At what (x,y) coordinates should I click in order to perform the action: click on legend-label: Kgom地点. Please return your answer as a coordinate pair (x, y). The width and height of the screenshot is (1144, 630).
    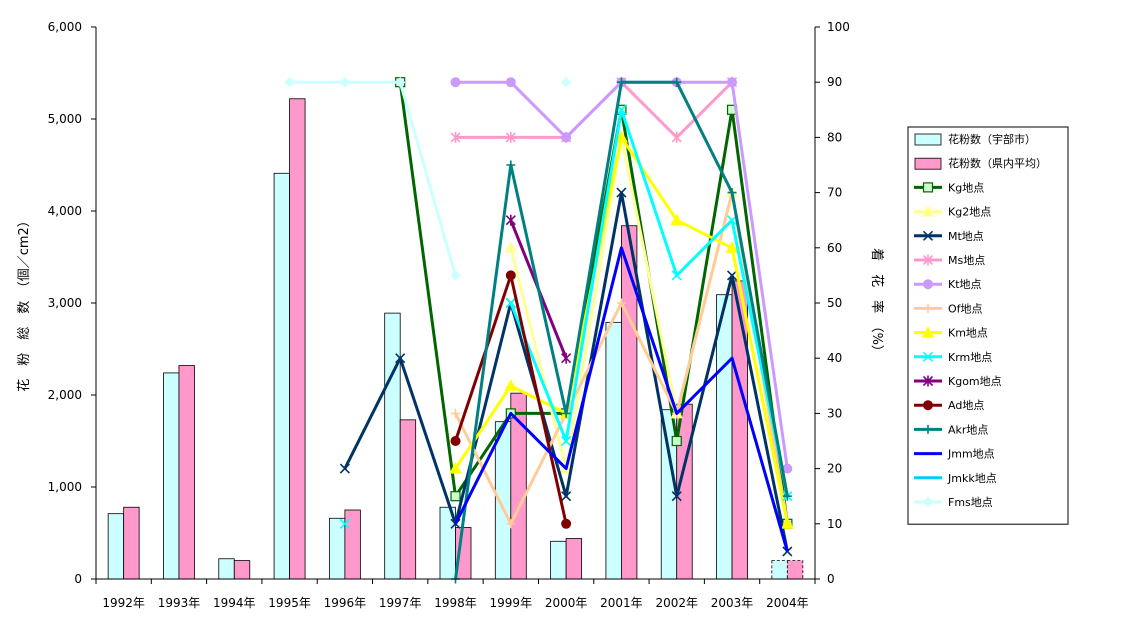
    Looking at the image, I should click on (975, 381).